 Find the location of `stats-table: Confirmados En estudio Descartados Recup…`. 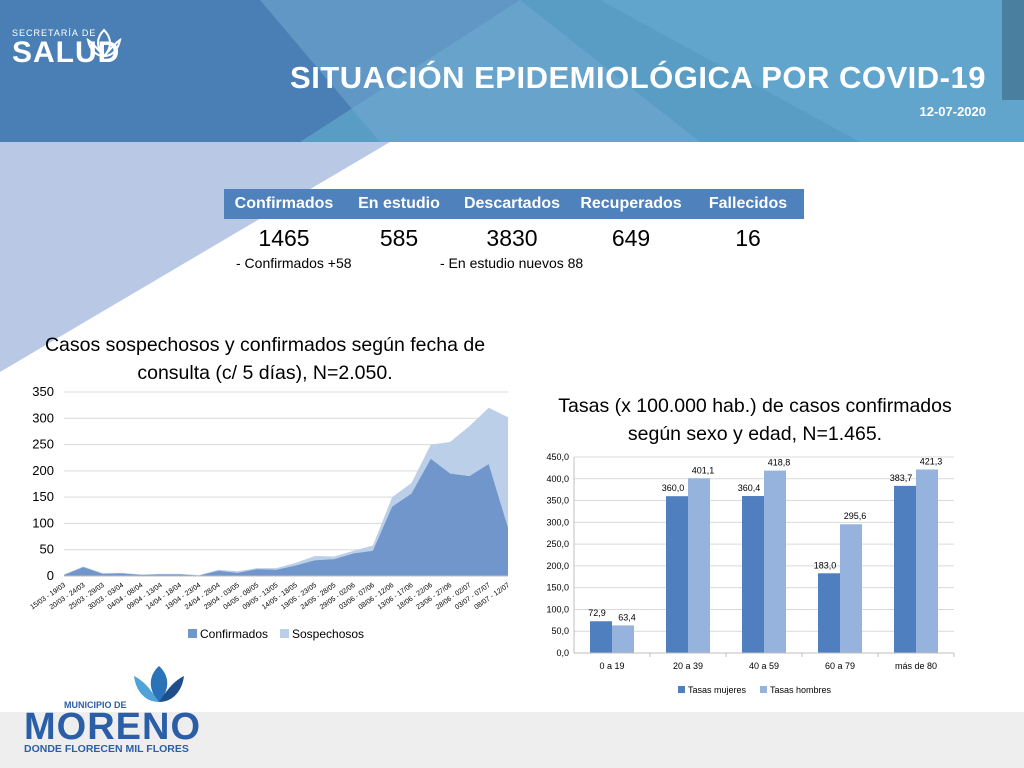

stats-table: Confirmados En estudio Descartados Recup… is located at coordinates (514, 220).